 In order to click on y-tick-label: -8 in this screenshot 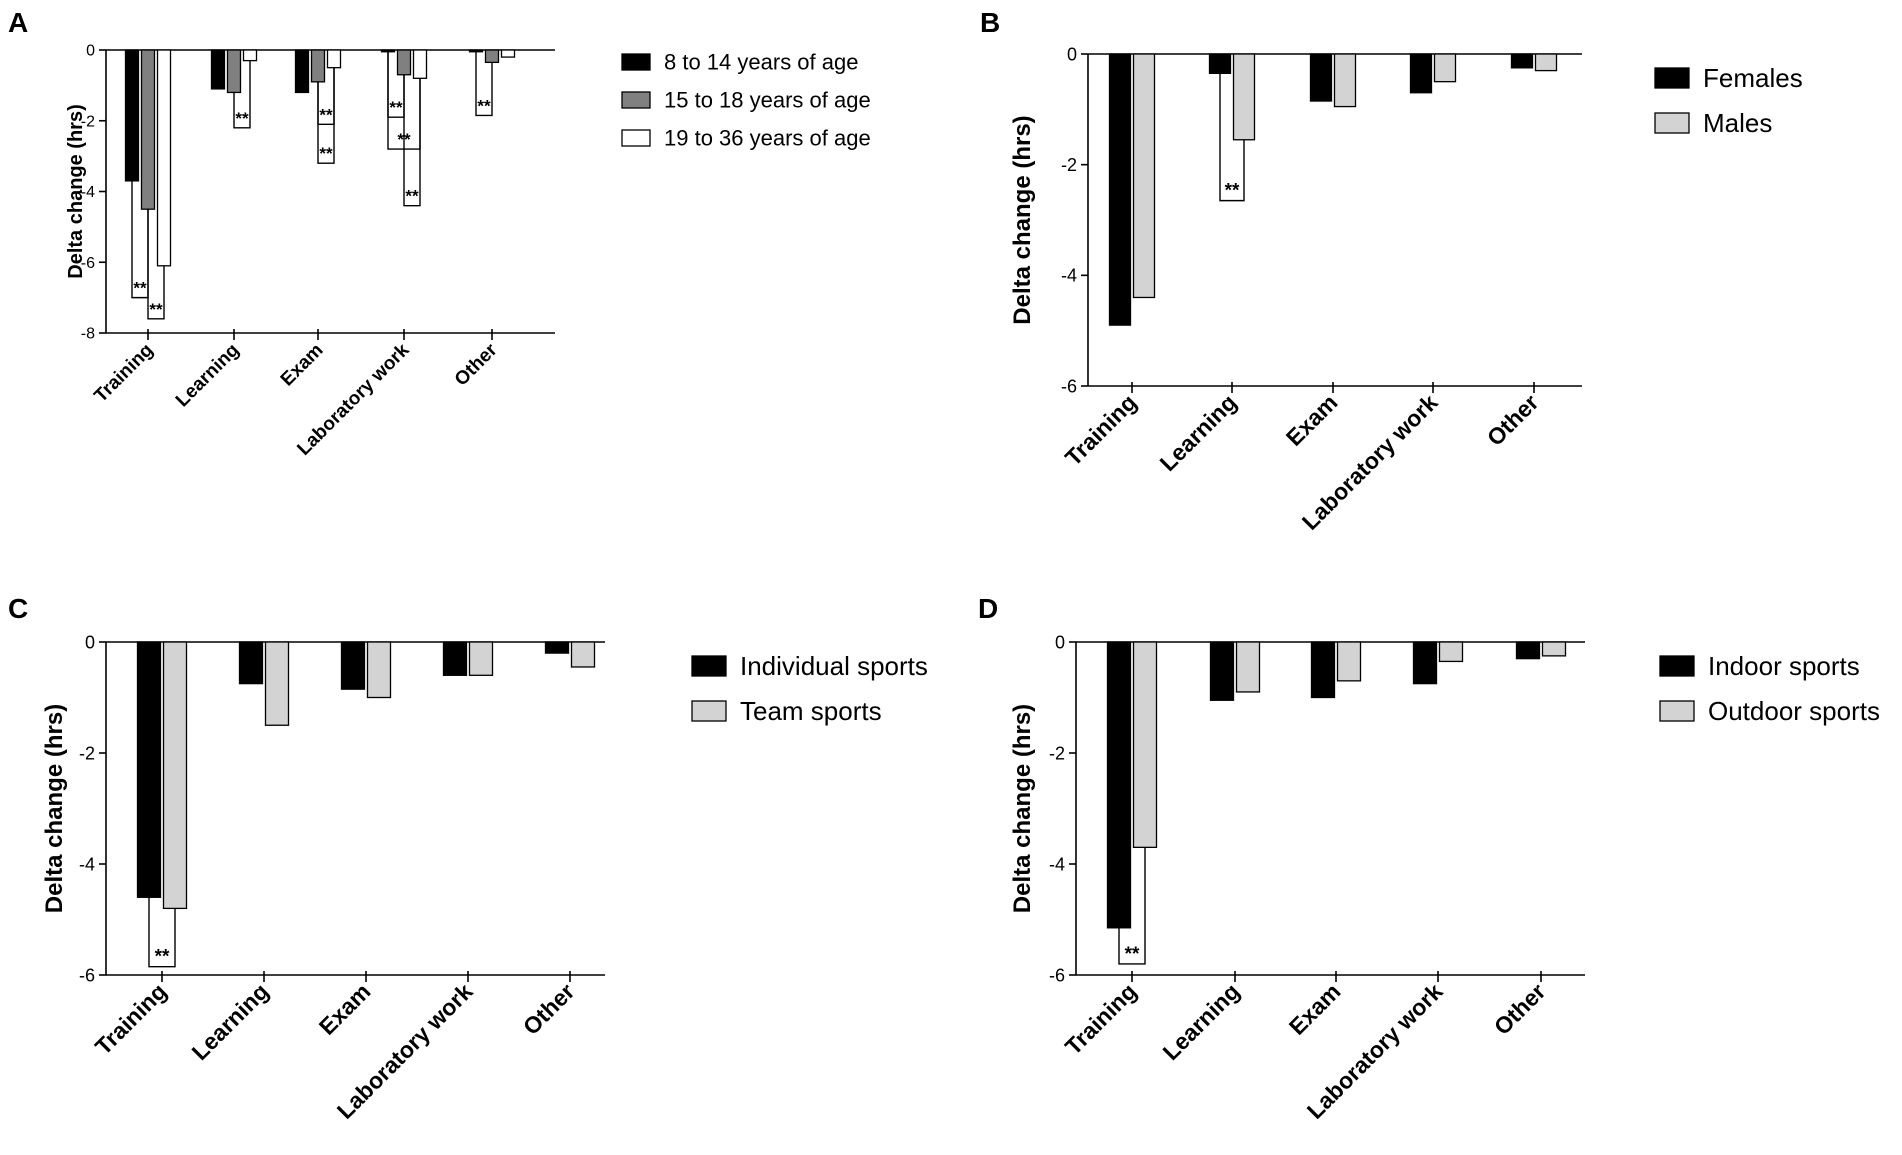, I will do `click(88, 334)`.